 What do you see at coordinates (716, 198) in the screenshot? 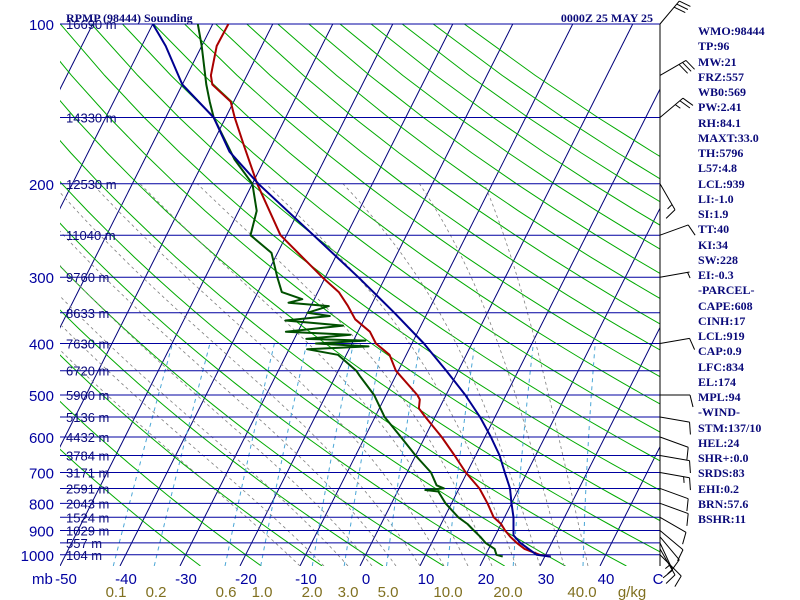
I see `index-item: LI:-1.0` at bounding box center [716, 198].